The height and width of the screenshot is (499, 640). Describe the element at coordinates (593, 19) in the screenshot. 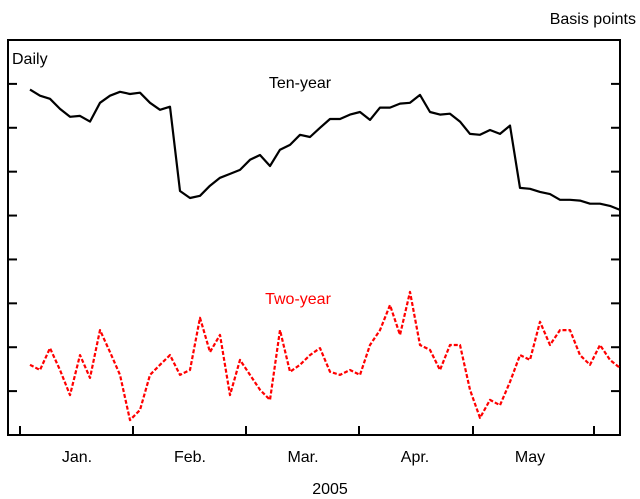

I see `y-unit-label: Basis points` at that location.